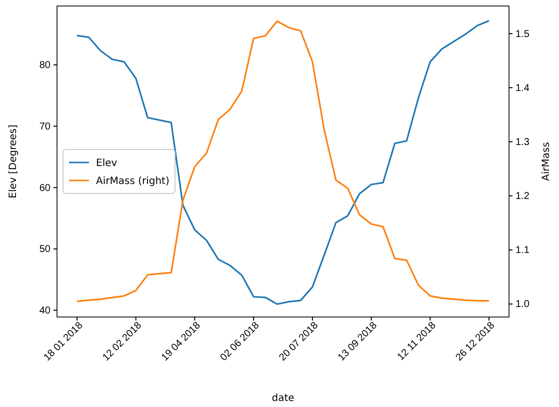  Describe the element at coordinates (523, 196) in the screenshot. I see `y2-tick-label: 1.2` at that location.